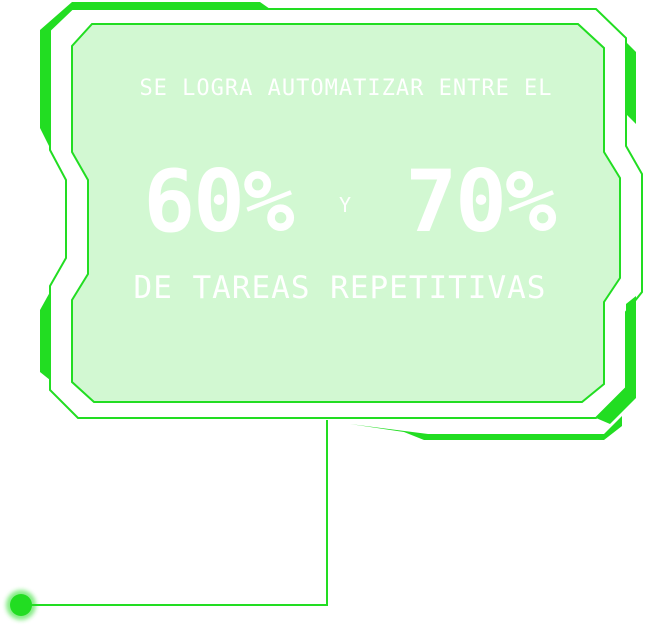 The image size is (646, 630). What do you see at coordinates (345, 205) in the screenshot?
I see `conjunction-text: Y` at bounding box center [345, 205].